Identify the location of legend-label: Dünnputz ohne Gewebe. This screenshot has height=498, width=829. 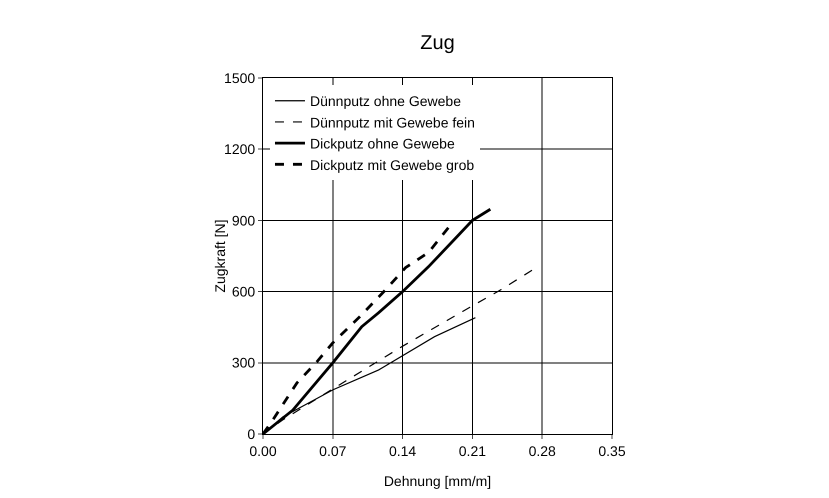
(386, 101).